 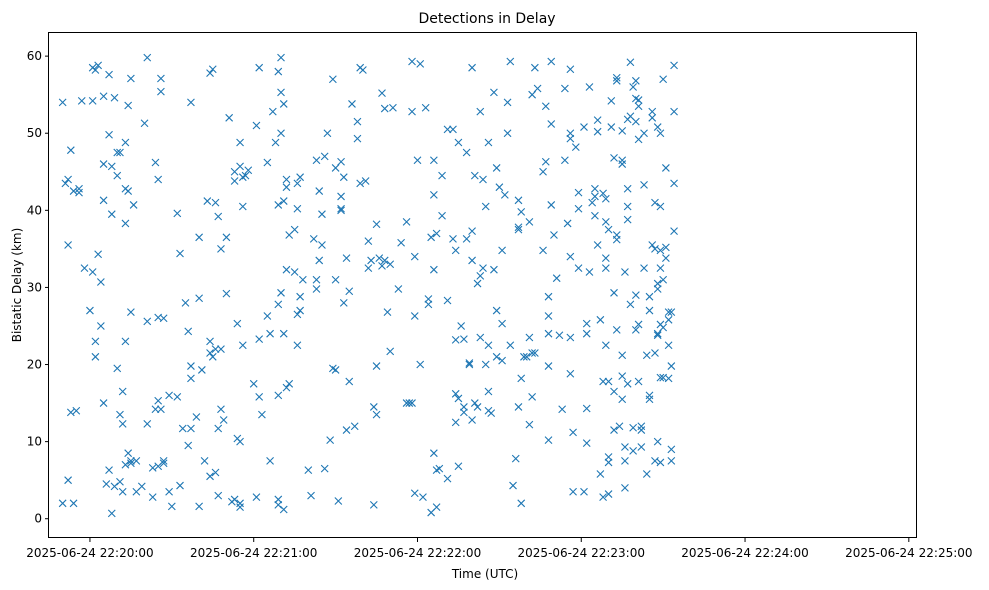 I want to click on x-tick-label: 2025-06-24 22:24:00, so click(x=744, y=553).